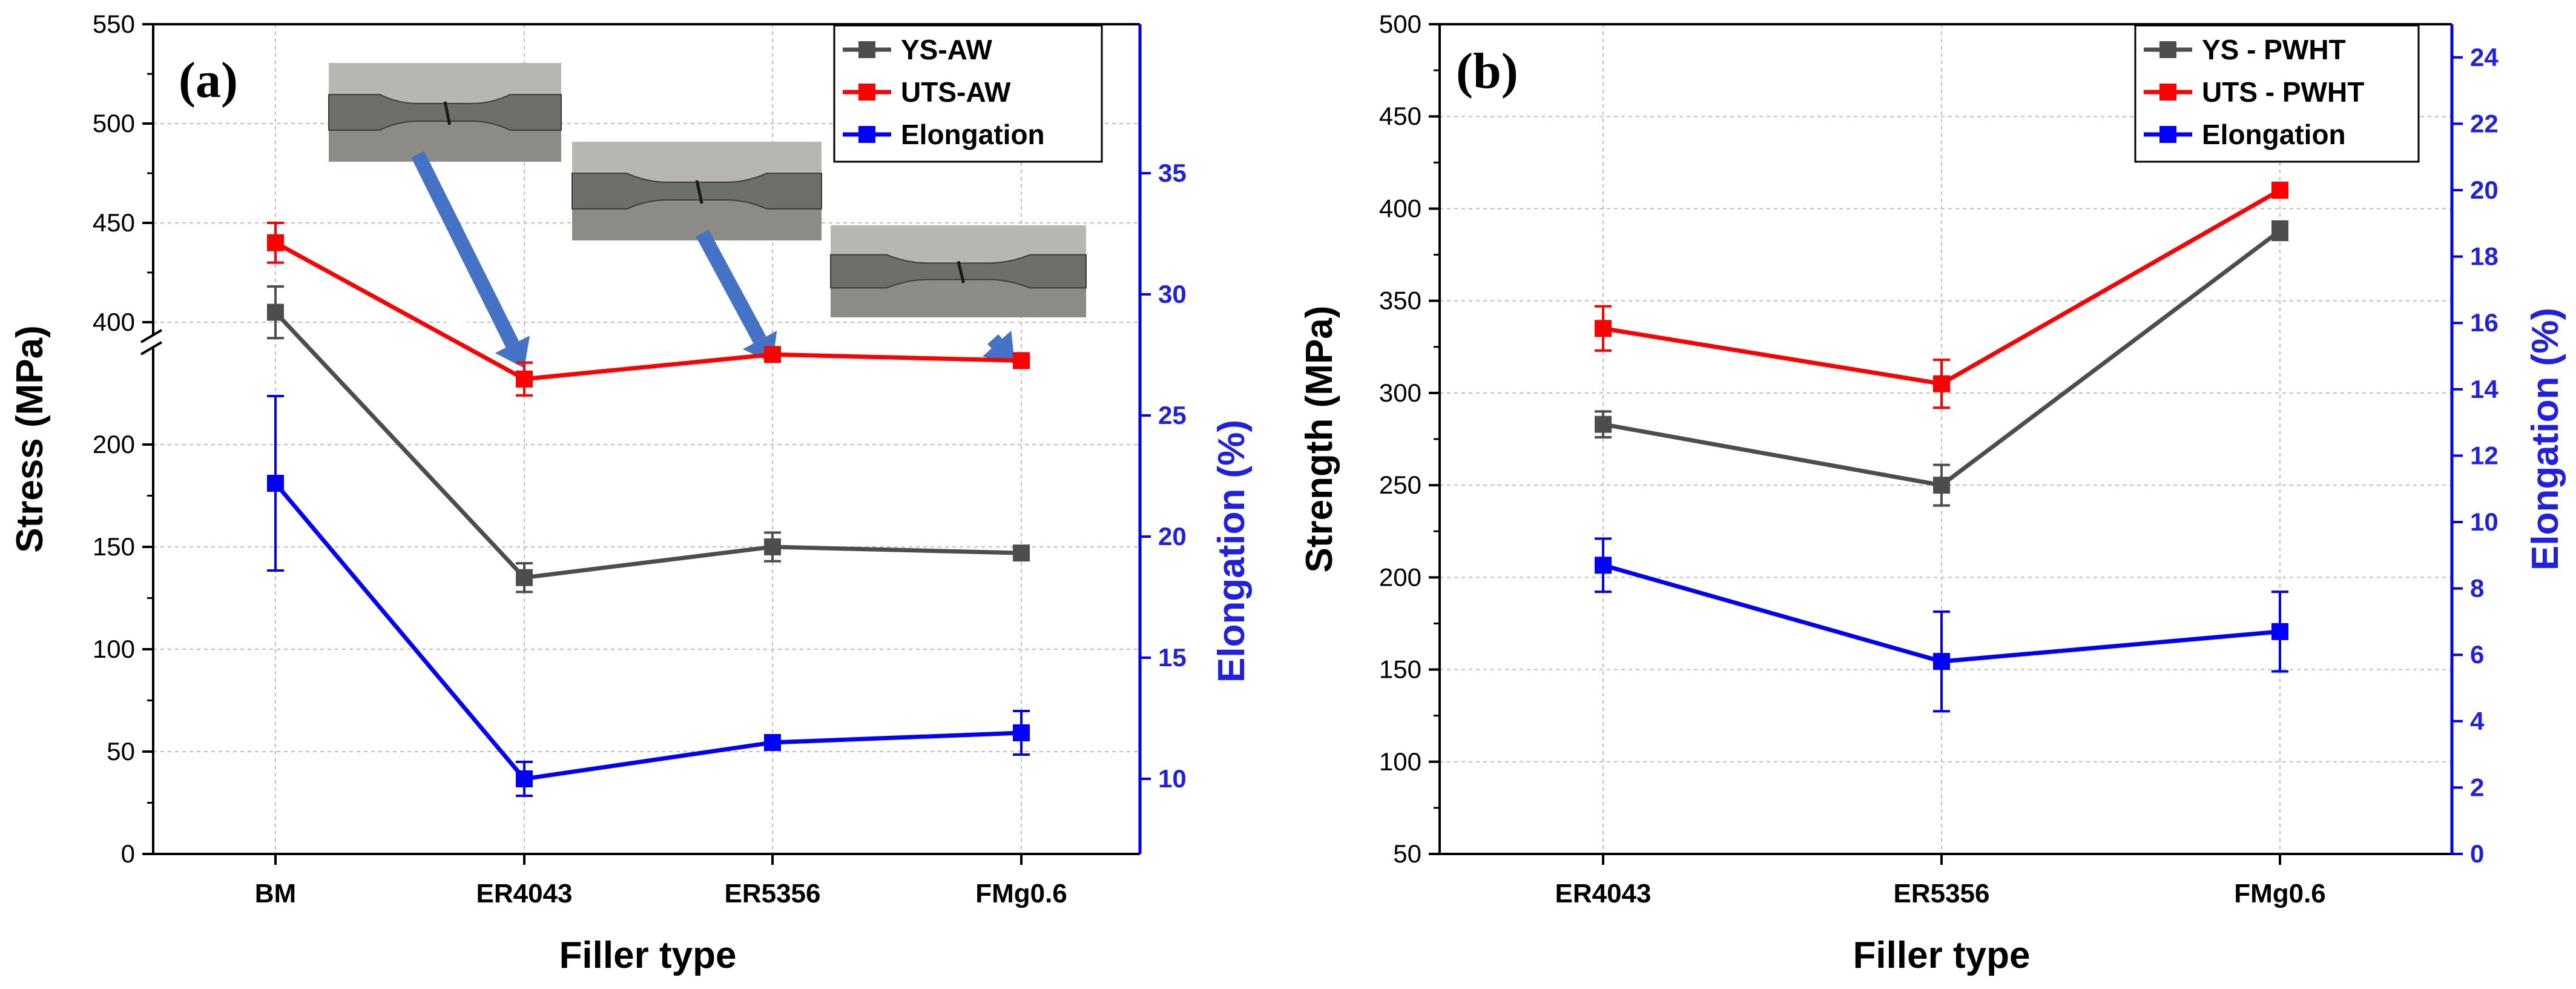 The width and height of the screenshot is (2576, 989). I want to click on y2-tick-label: 14, so click(2484, 389).